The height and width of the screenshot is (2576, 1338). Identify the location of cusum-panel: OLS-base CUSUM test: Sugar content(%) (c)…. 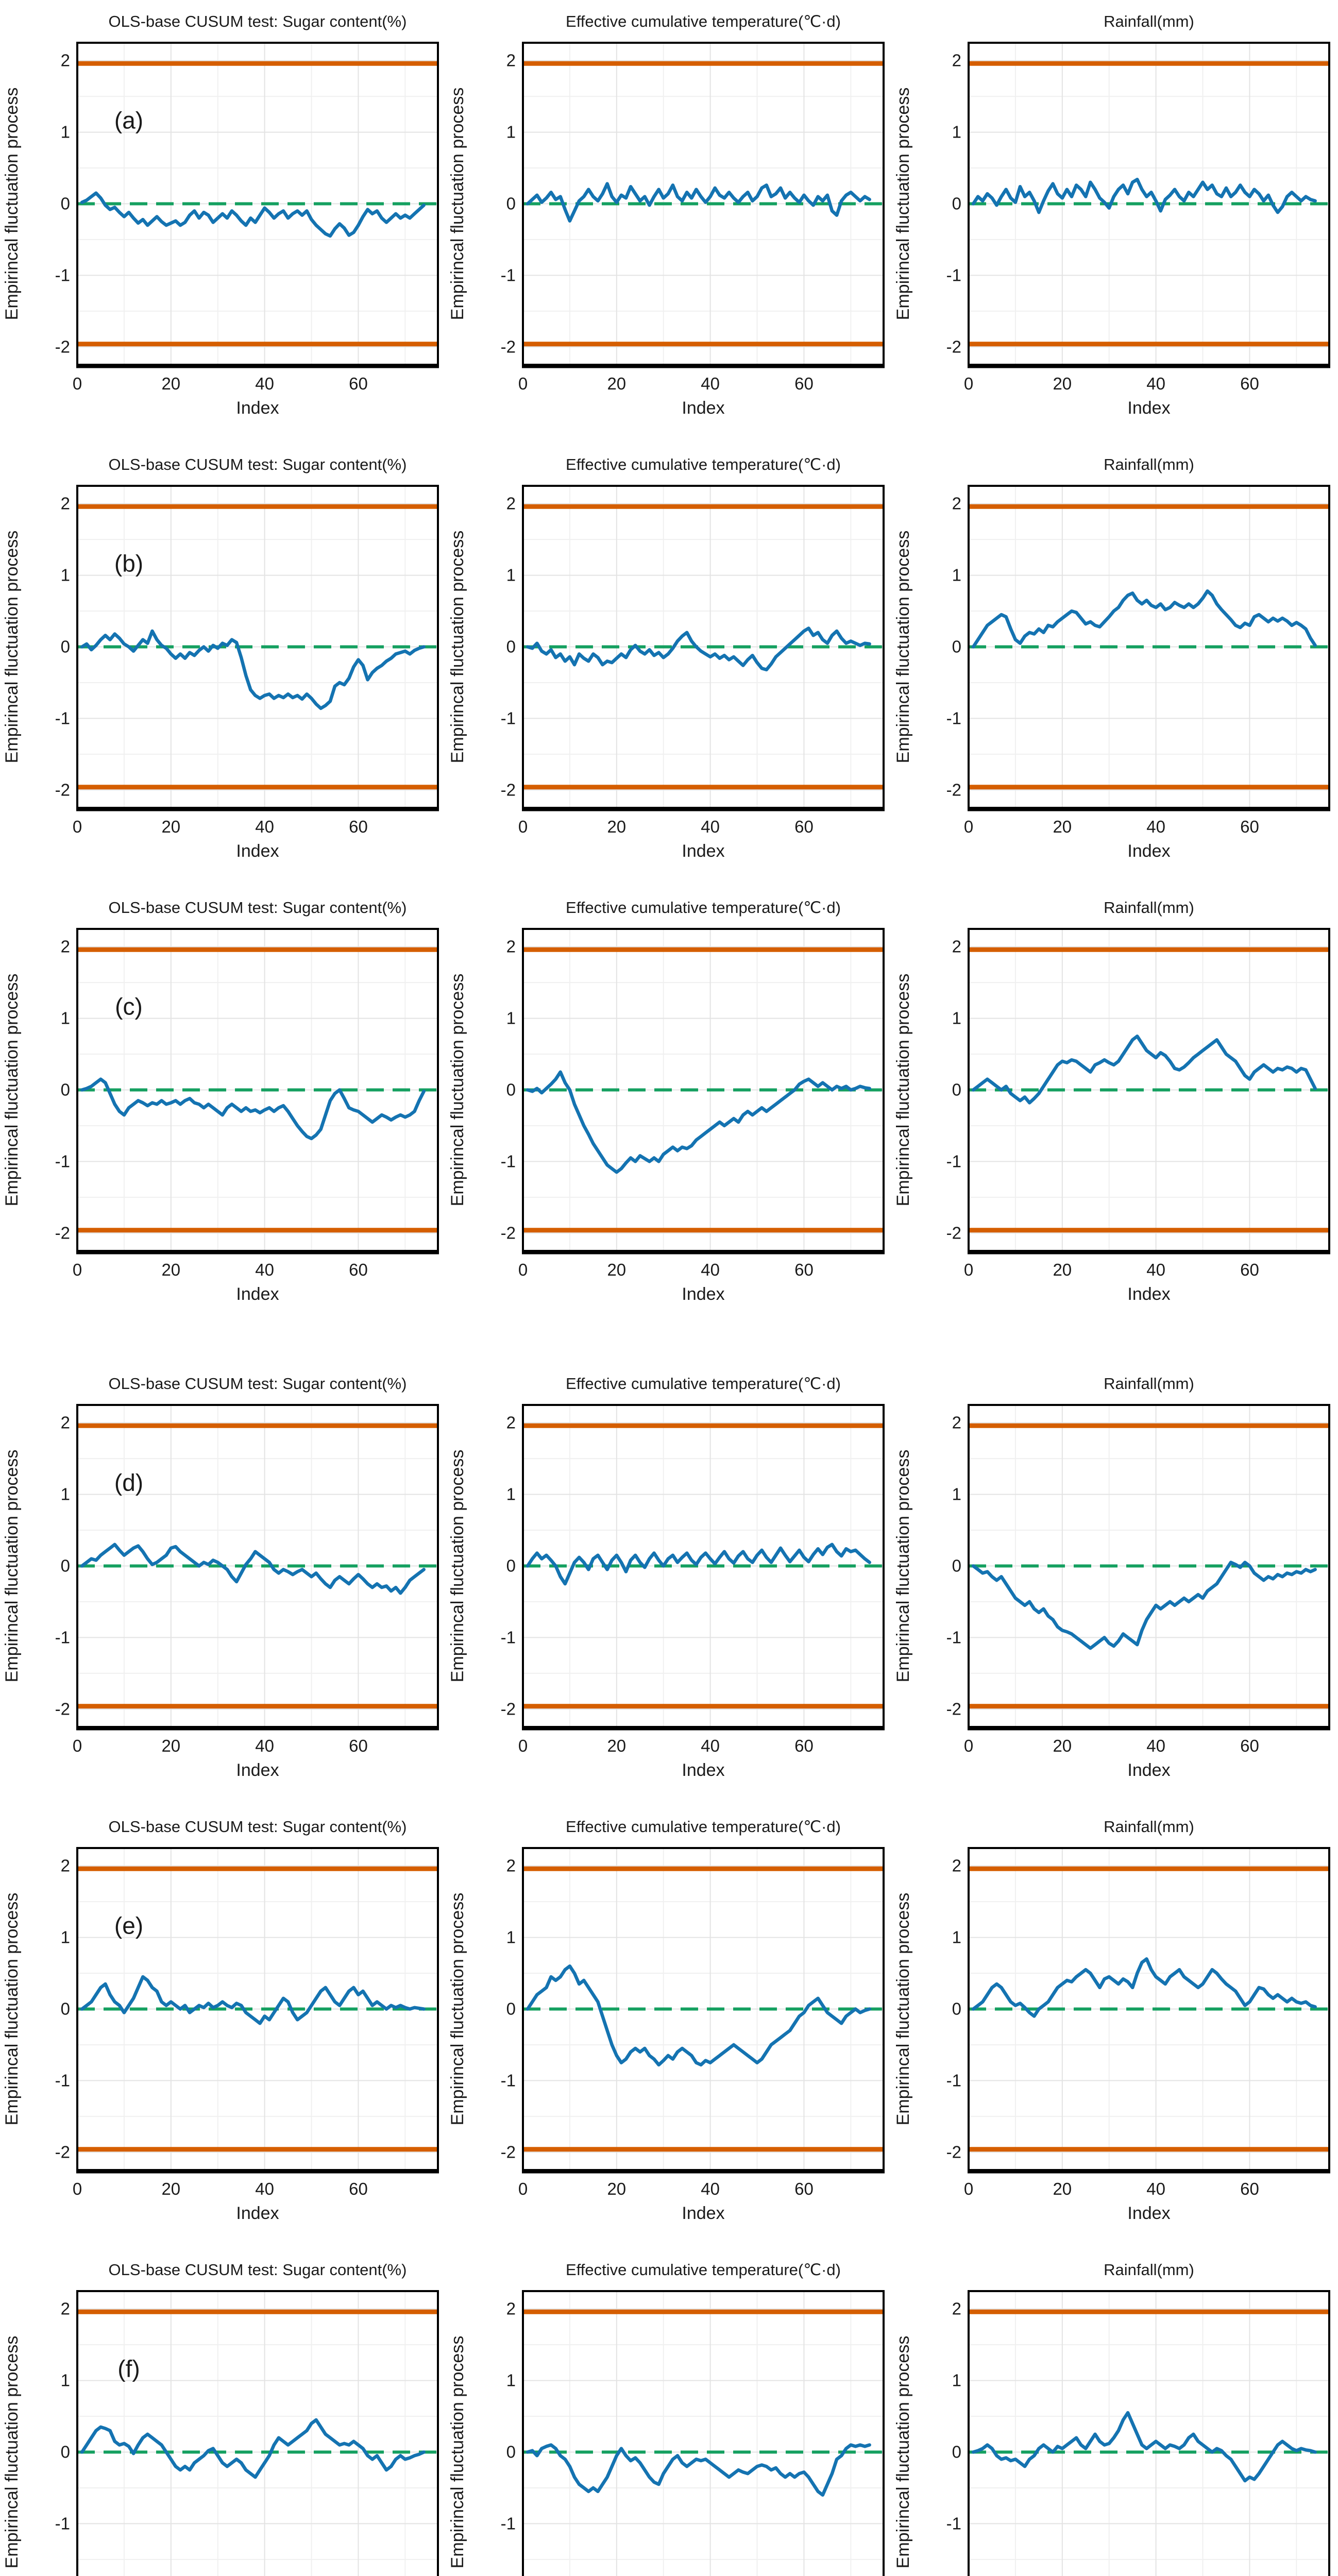
(223, 1097).